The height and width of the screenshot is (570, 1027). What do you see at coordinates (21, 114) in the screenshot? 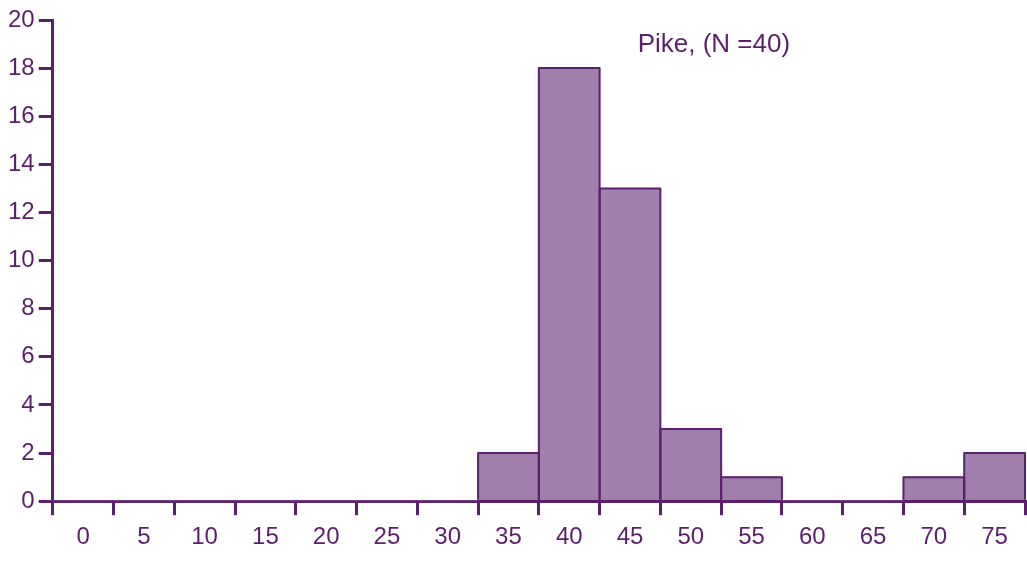
I see `y-tick-label: 16` at bounding box center [21, 114].